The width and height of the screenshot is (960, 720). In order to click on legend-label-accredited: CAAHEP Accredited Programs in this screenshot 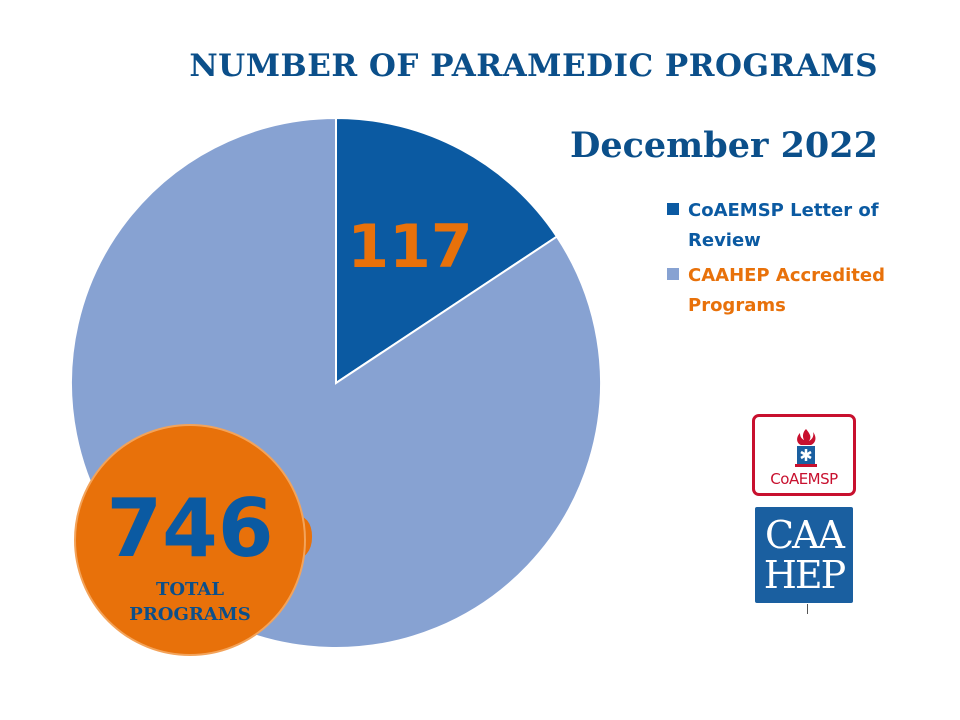, I will do `click(786, 290)`.